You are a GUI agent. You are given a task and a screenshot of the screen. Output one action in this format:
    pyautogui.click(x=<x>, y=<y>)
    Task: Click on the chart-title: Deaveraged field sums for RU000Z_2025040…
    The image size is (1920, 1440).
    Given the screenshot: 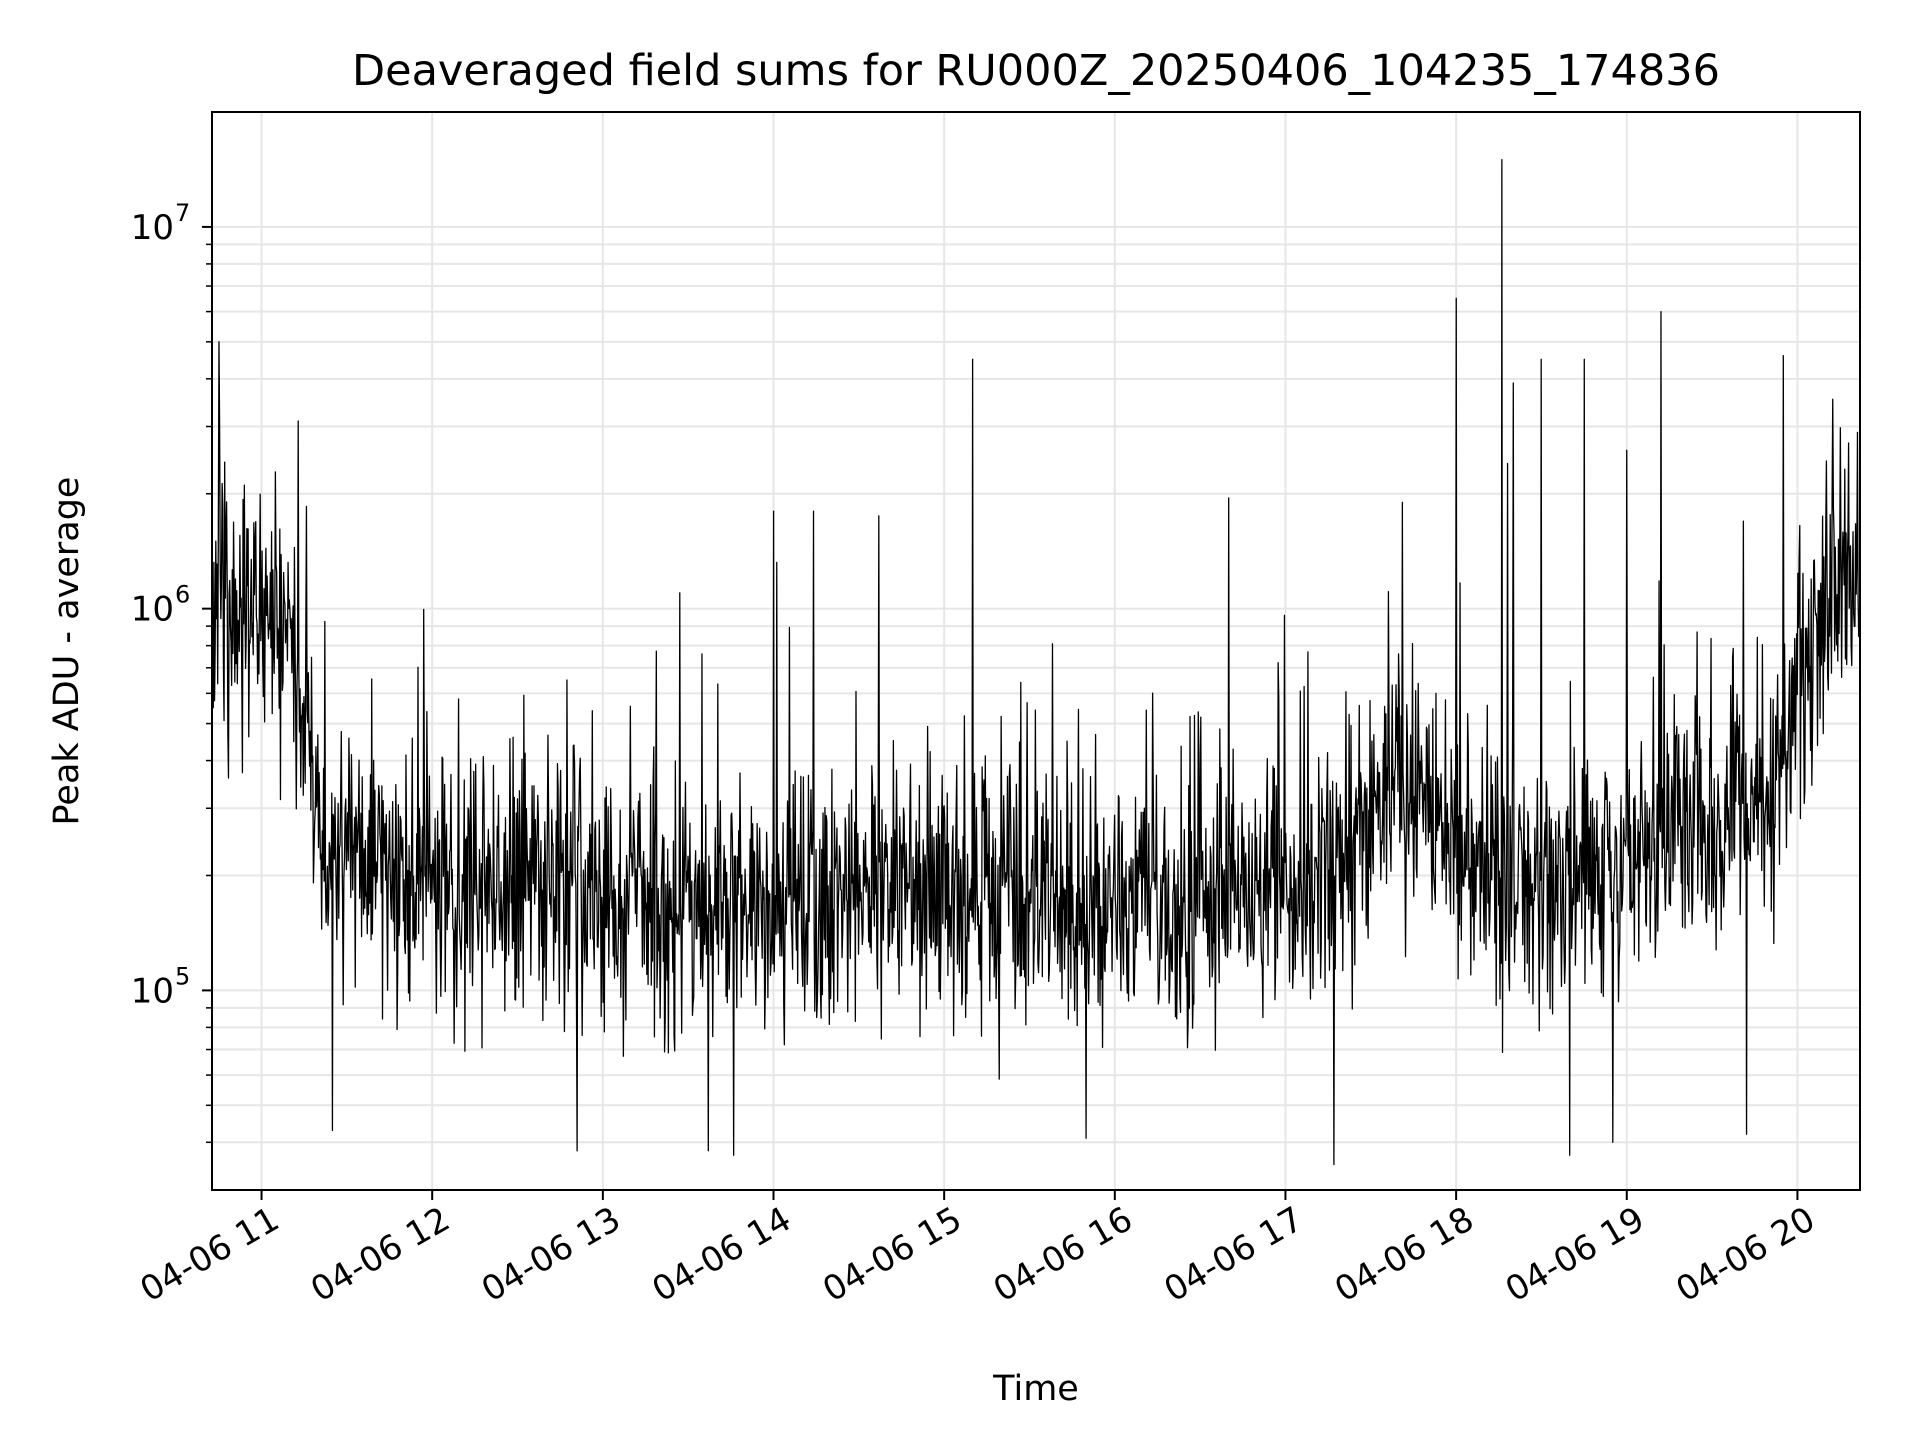 What is the action you would take?
    pyautogui.click(x=1036, y=71)
    